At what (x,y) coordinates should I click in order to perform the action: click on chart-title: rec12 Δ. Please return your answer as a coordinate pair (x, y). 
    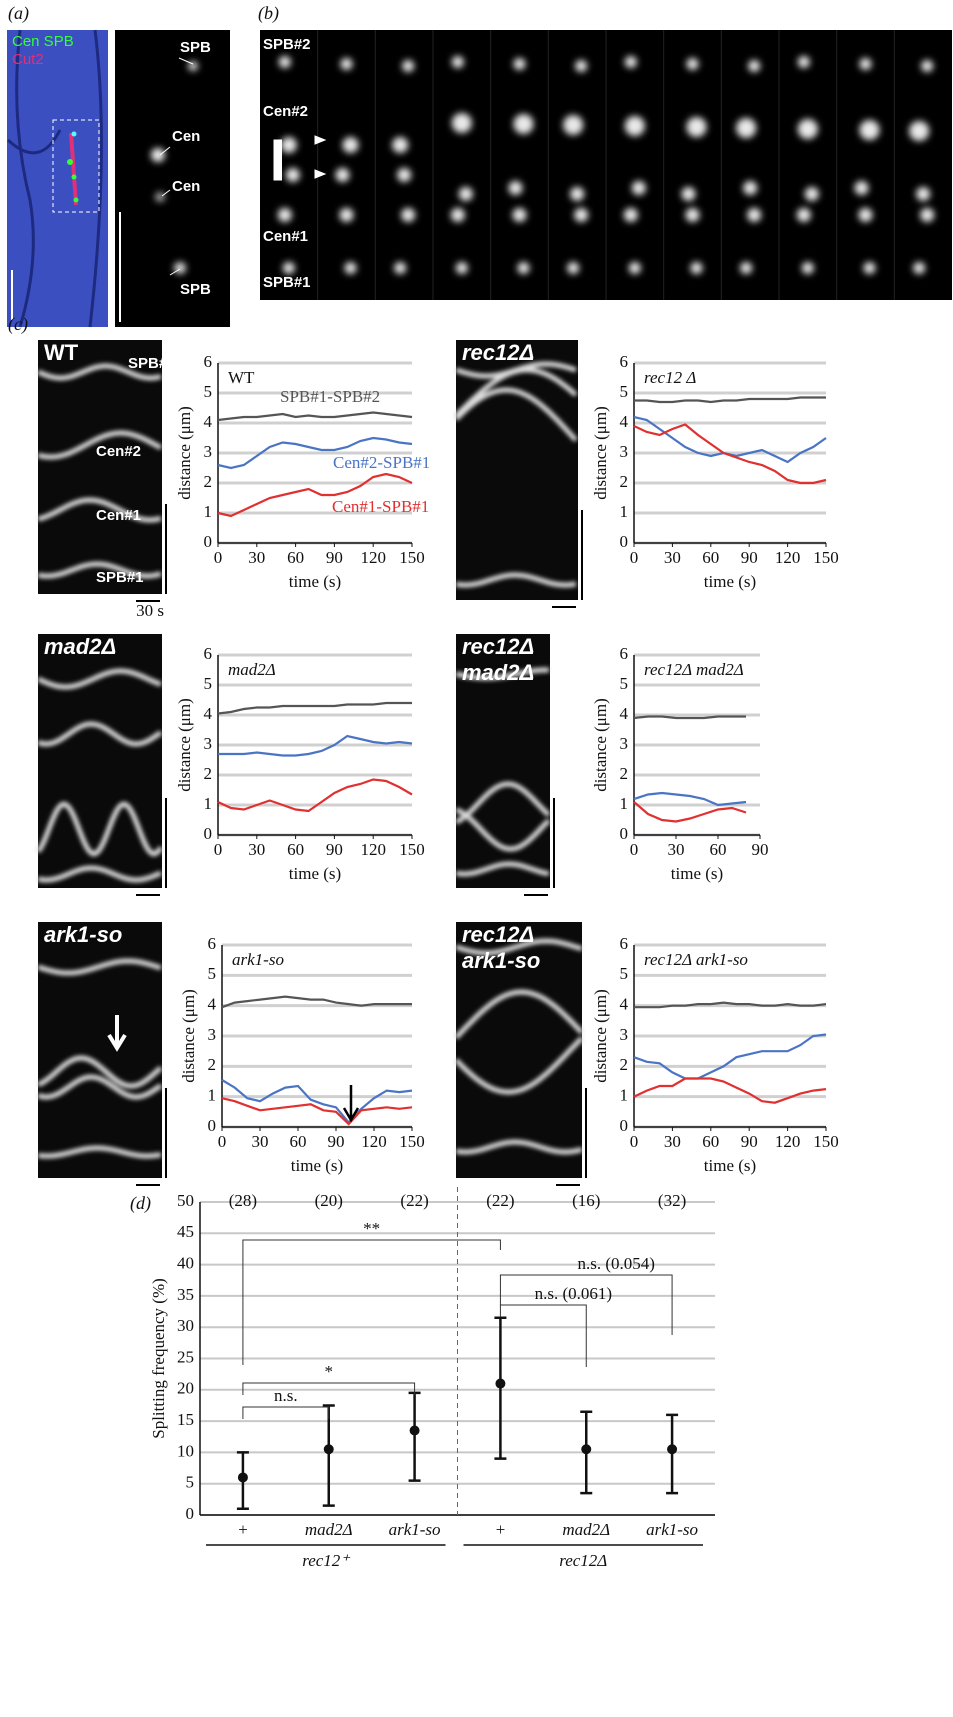
    Looking at the image, I should click on (670, 377).